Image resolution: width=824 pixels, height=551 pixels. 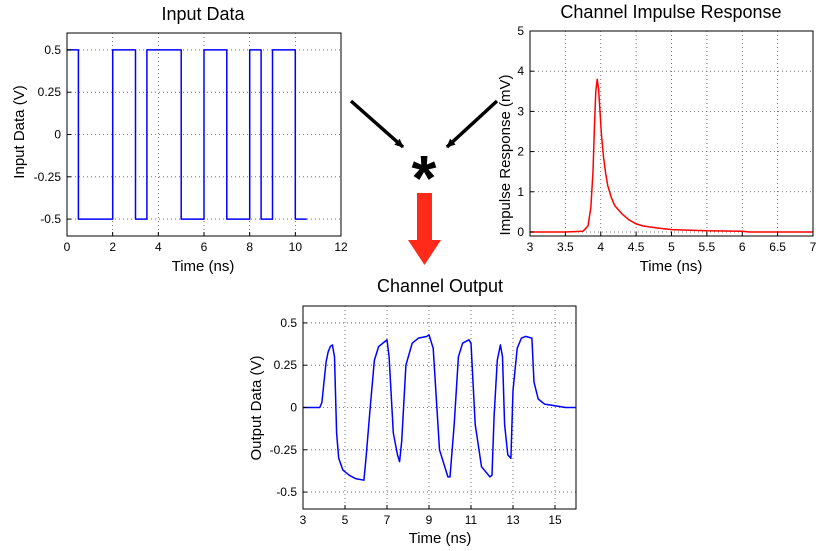 What do you see at coordinates (424, 229) in the screenshot?
I see `result-arrow` at bounding box center [424, 229].